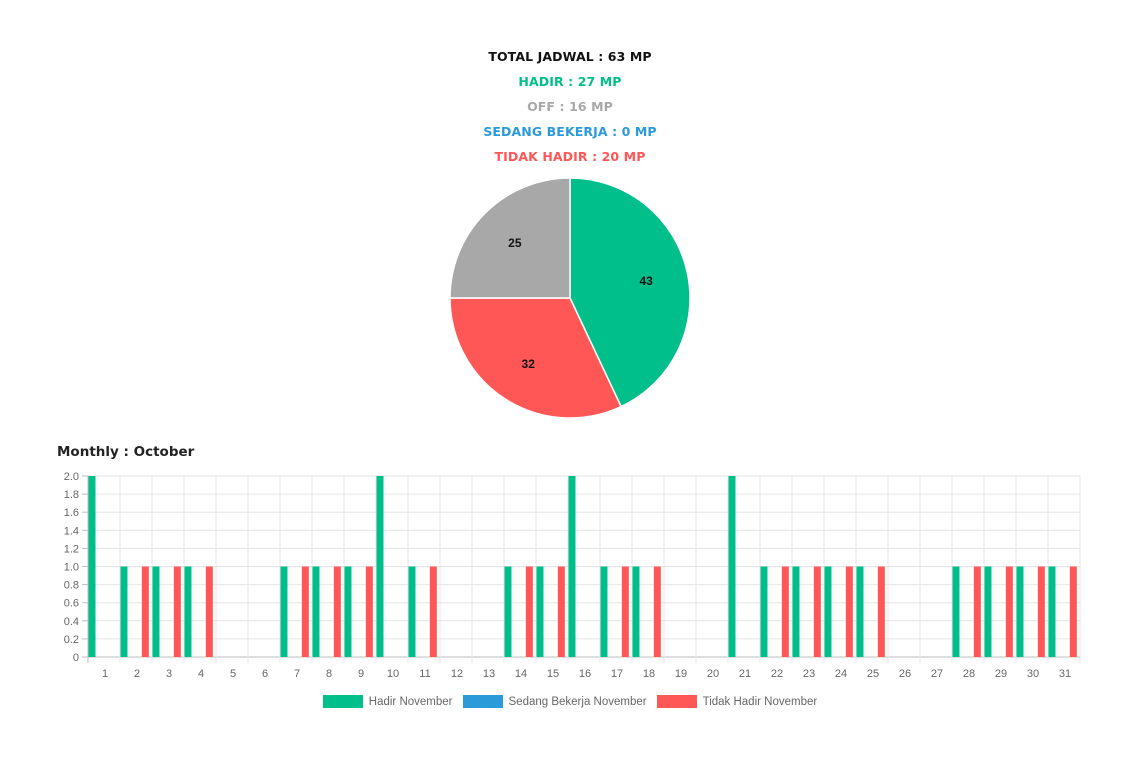 Image resolution: width=1140 pixels, height=764 pixels. I want to click on legend-hadir-label: Hadir November, so click(410, 701).